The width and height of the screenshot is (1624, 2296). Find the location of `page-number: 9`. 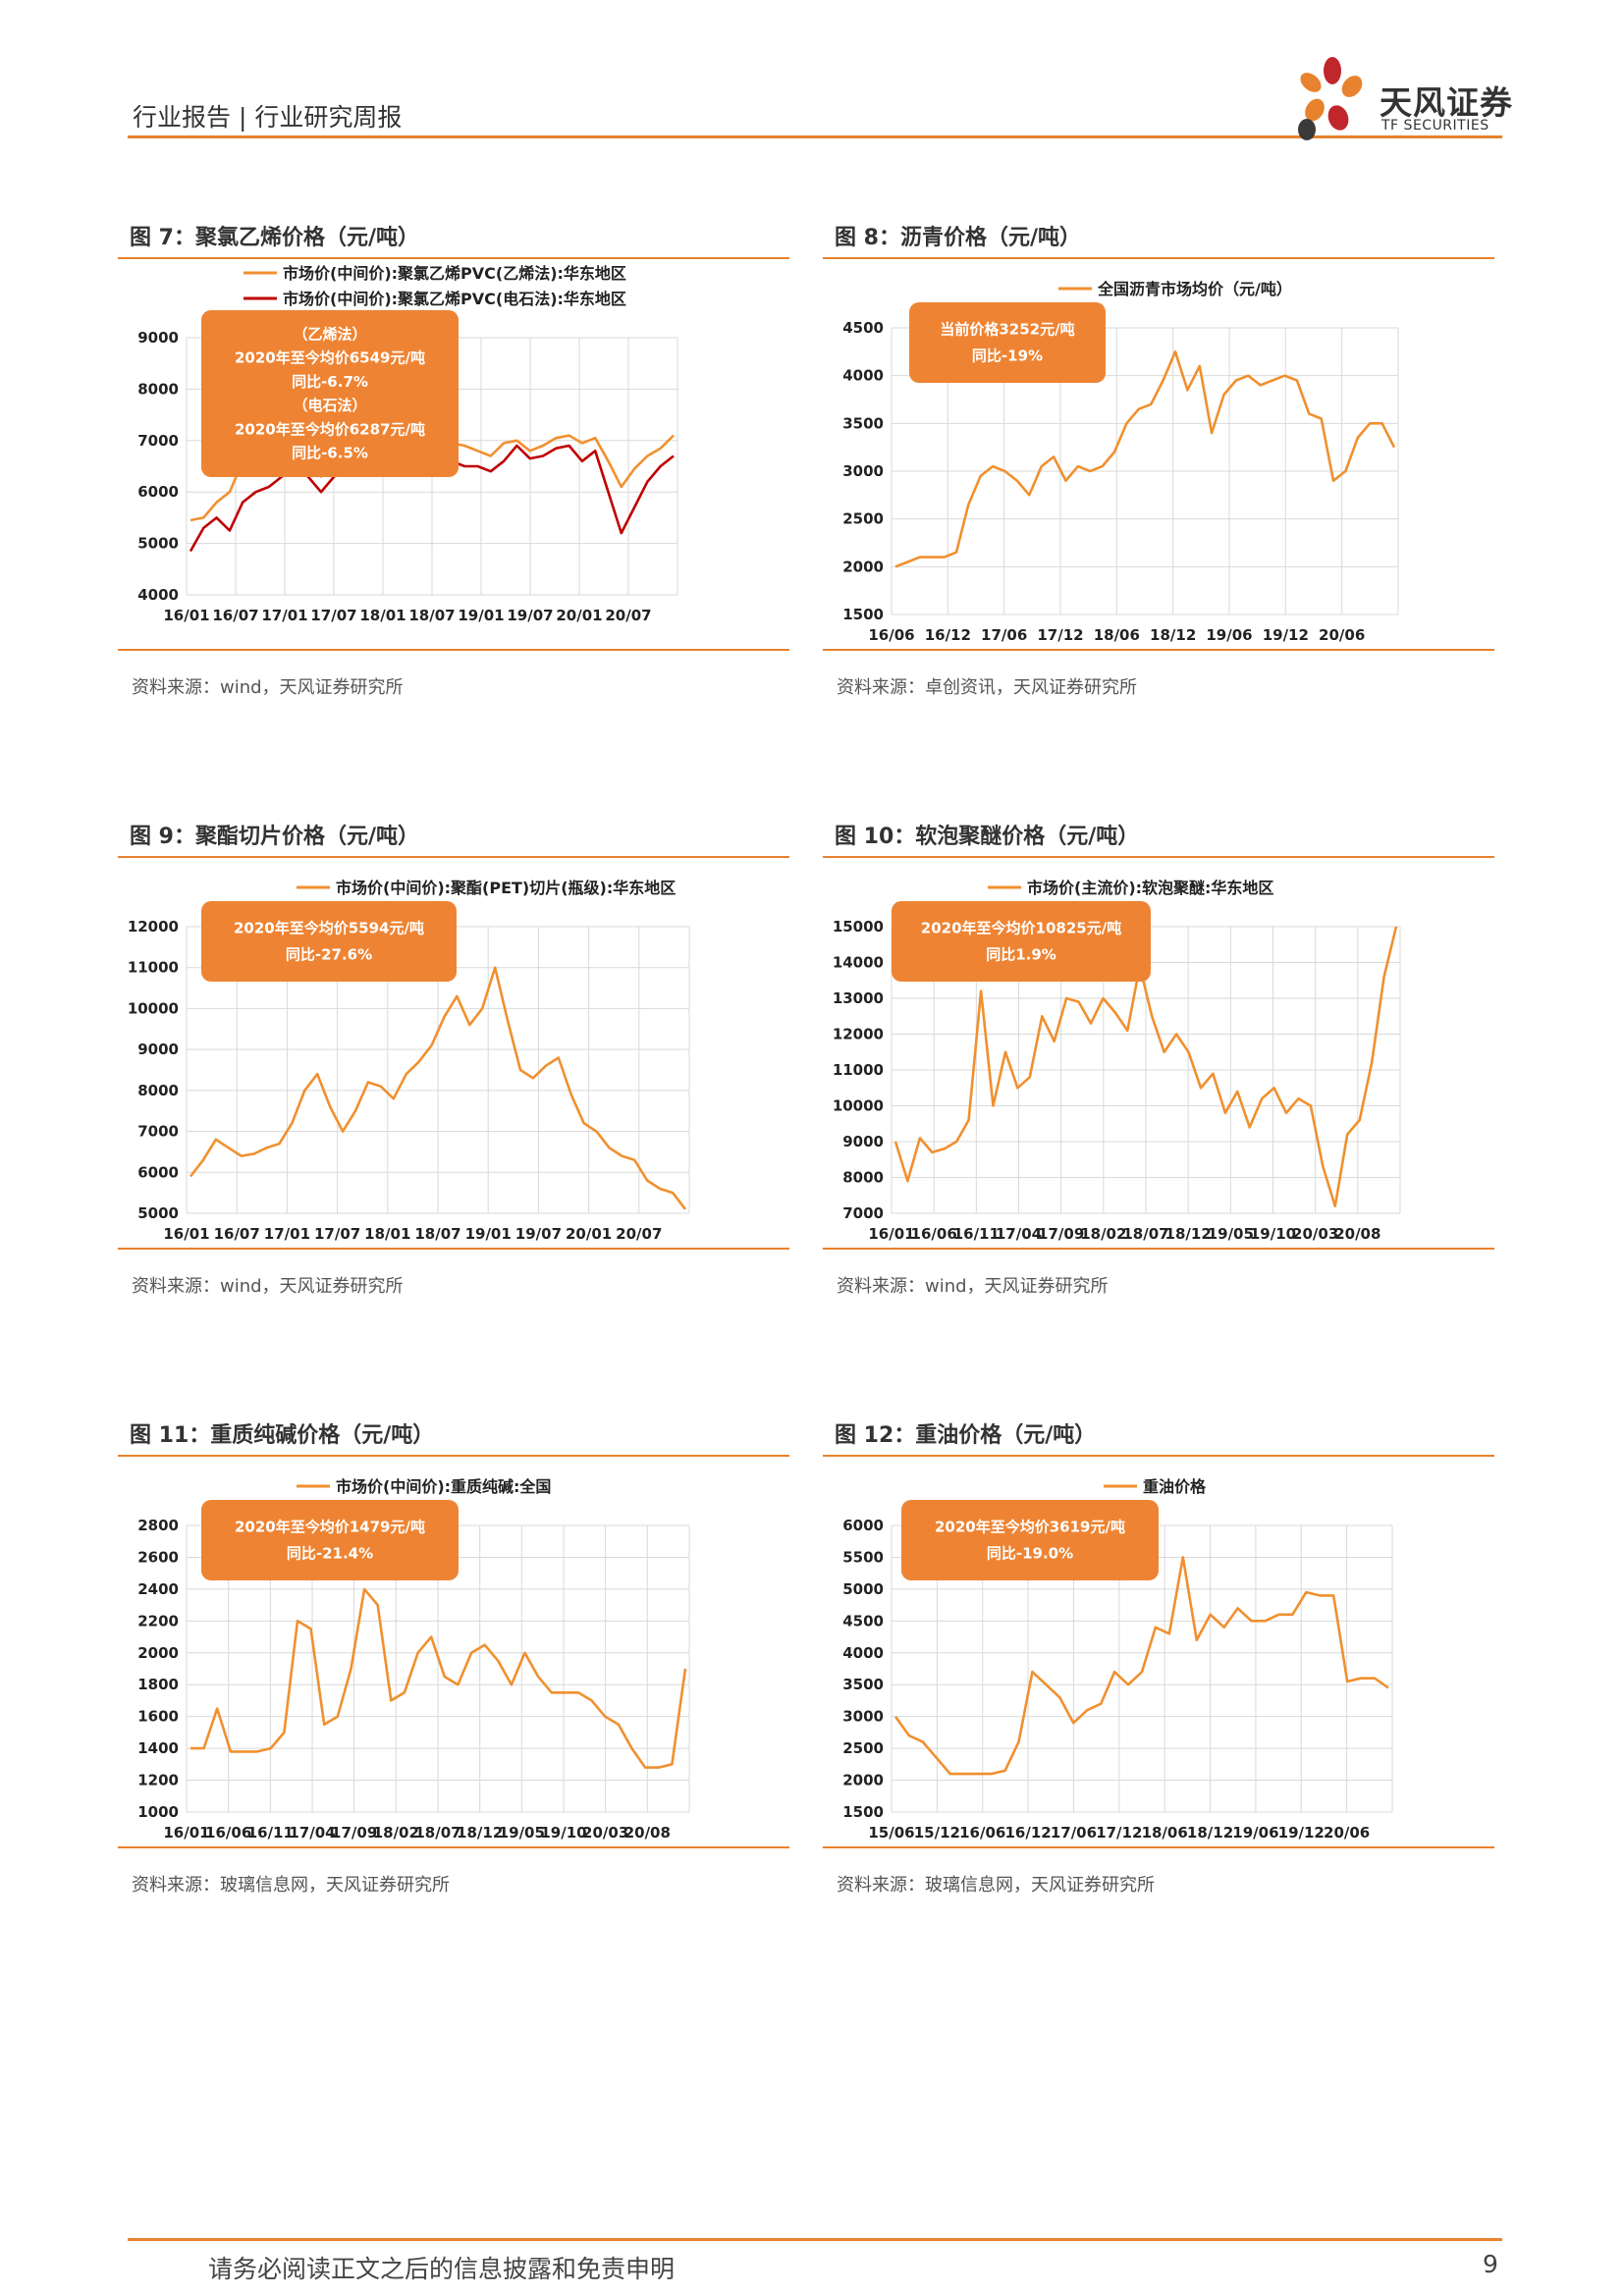

page-number: 9 is located at coordinates (1490, 2264).